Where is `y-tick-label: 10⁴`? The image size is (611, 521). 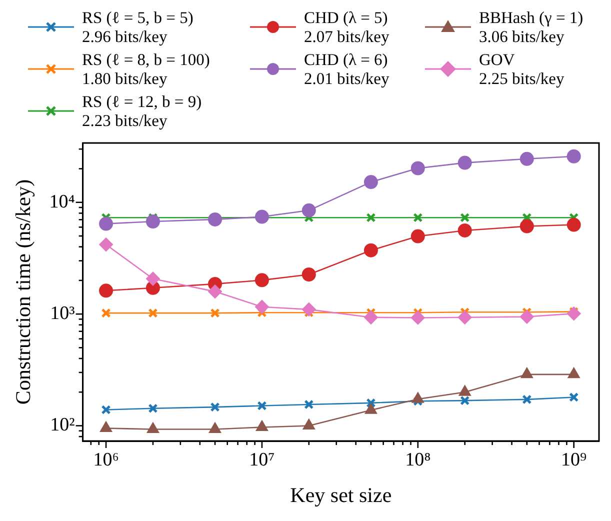
y-tick-label: 10⁴ is located at coordinates (62, 201).